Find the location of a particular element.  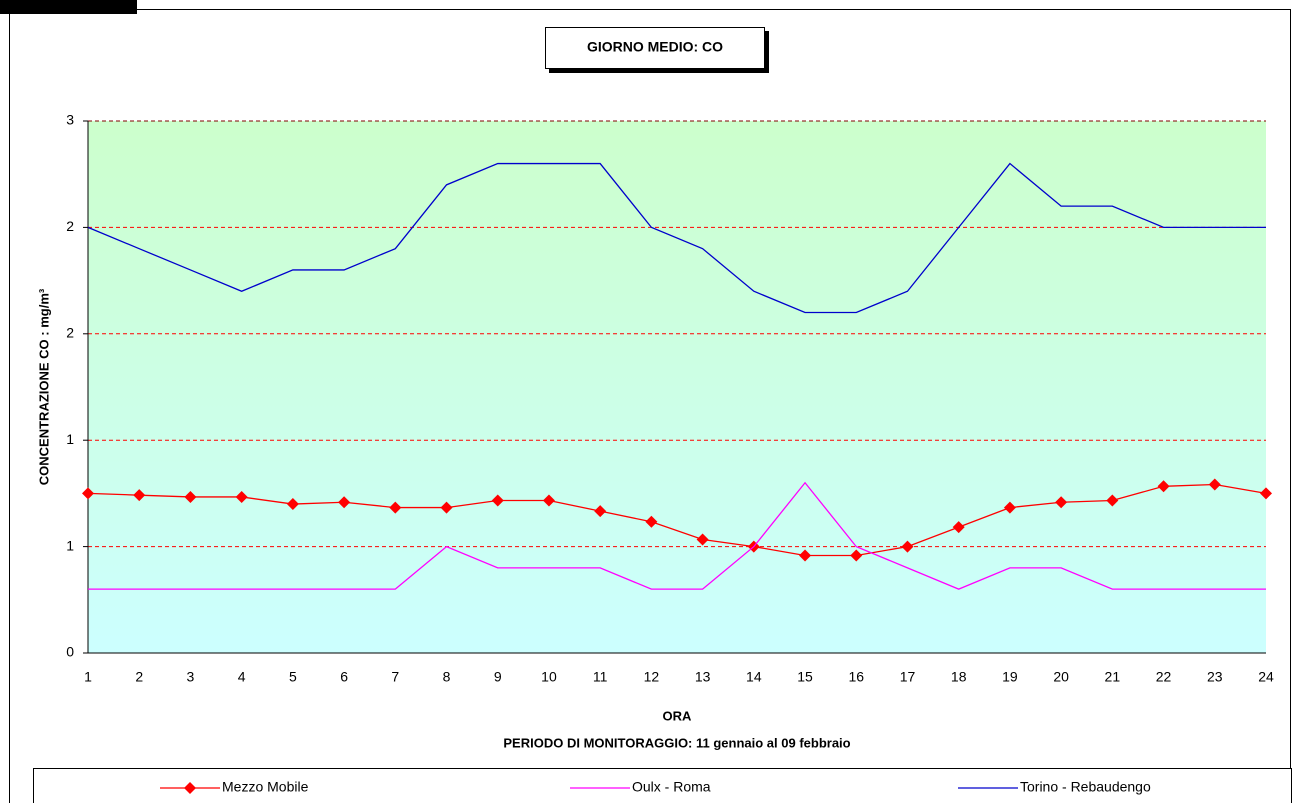

legend-box is located at coordinates (662, 785).